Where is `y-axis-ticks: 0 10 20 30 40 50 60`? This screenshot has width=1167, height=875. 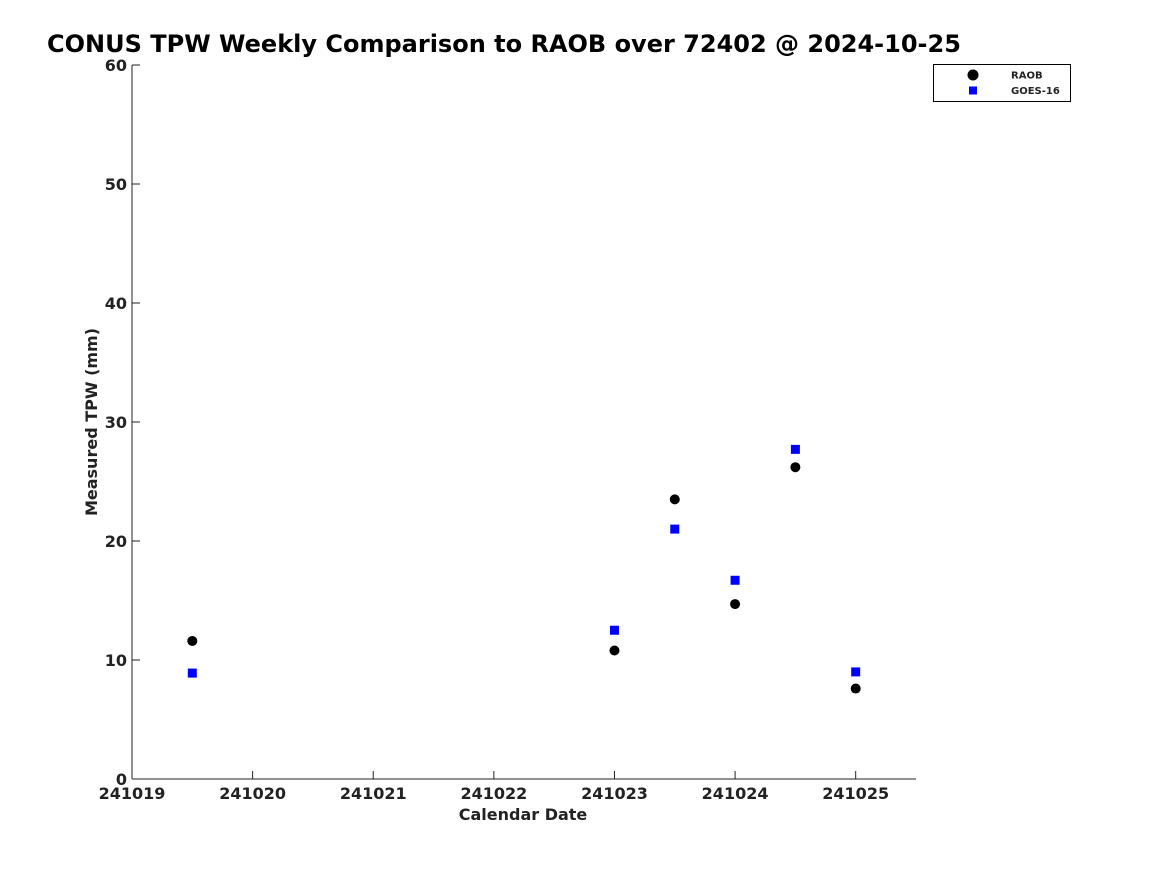
y-axis-ticks: 0 10 20 30 40 50 60 is located at coordinates (122, 422).